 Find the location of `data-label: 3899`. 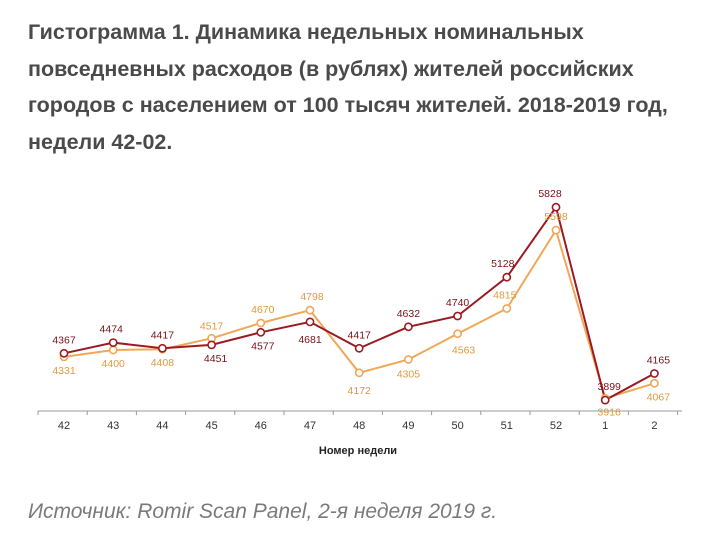

data-label: 3899 is located at coordinates (610, 387).